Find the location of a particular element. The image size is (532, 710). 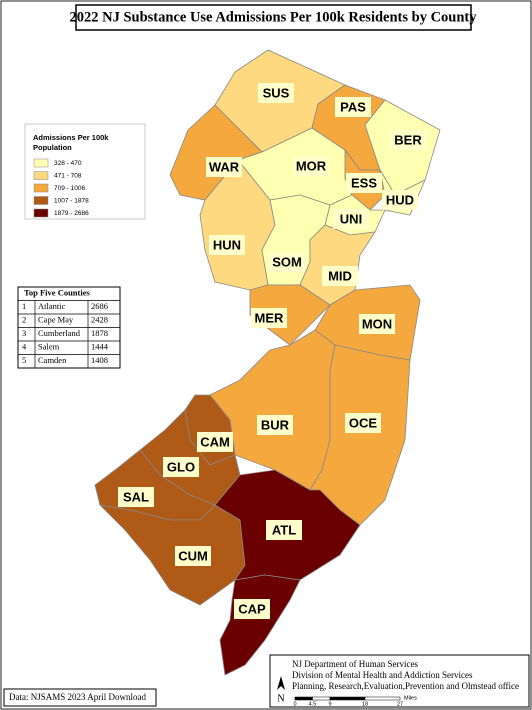

legend-title: Population is located at coordinates (52, 147).